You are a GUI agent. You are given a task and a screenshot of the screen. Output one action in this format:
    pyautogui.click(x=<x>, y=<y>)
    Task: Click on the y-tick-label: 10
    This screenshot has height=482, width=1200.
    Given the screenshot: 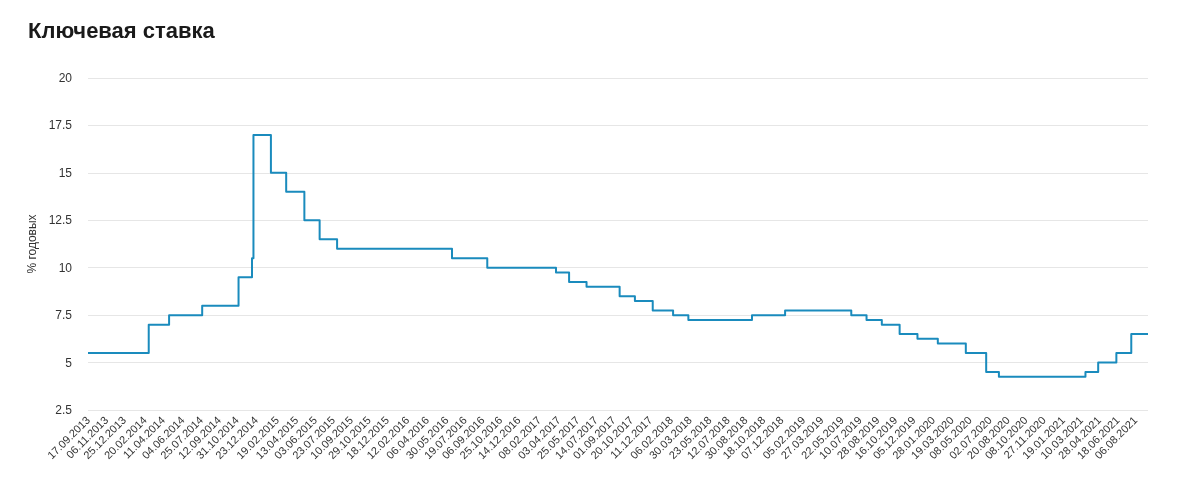 What is the action you would take?
    pyautogui.click(x=65, y=267)
    